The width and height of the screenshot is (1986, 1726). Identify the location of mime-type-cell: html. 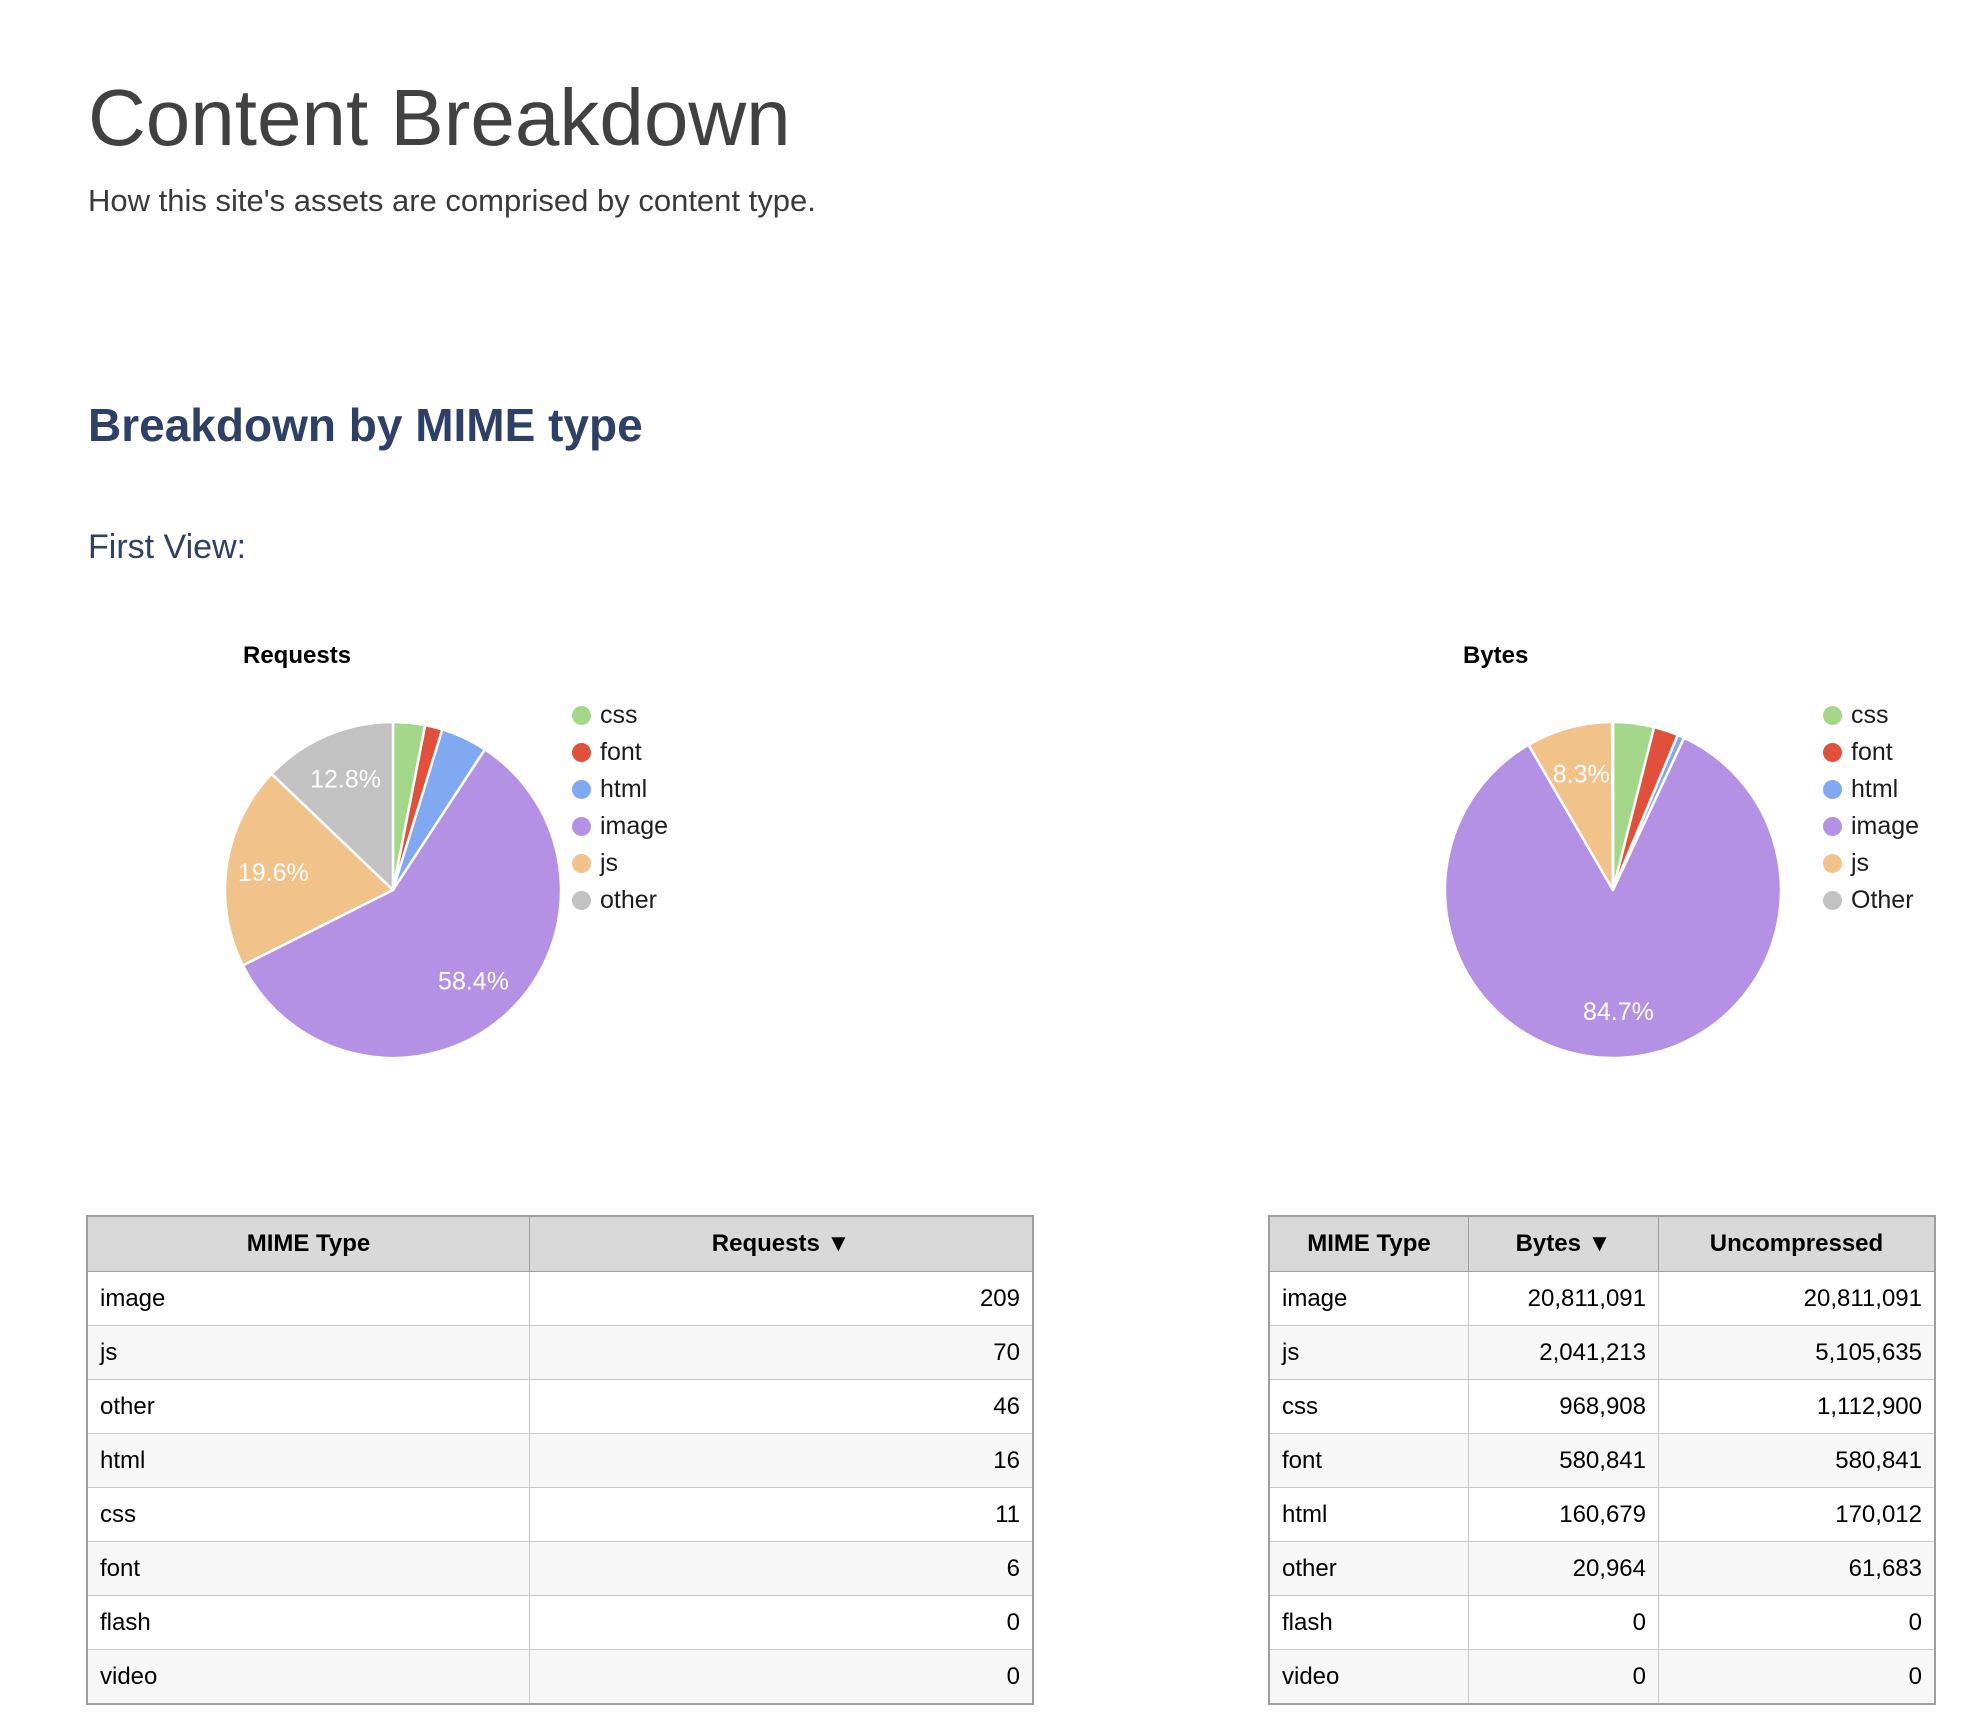
(308, 1460).